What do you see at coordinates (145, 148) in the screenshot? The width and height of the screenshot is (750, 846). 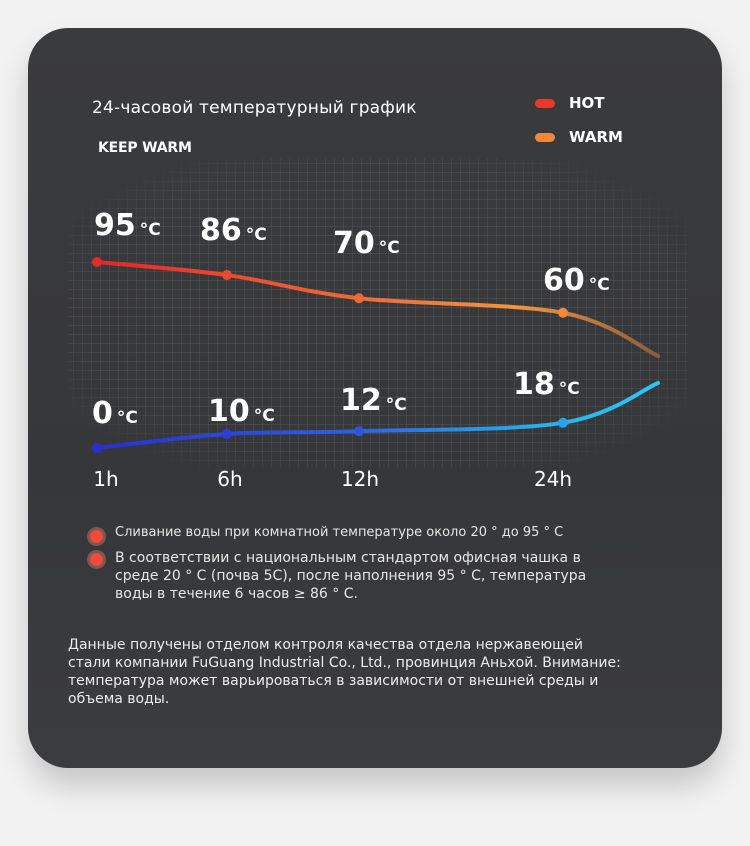 I see `chart-subtitle: KEEP WARM` at bounding box center [145, 148].